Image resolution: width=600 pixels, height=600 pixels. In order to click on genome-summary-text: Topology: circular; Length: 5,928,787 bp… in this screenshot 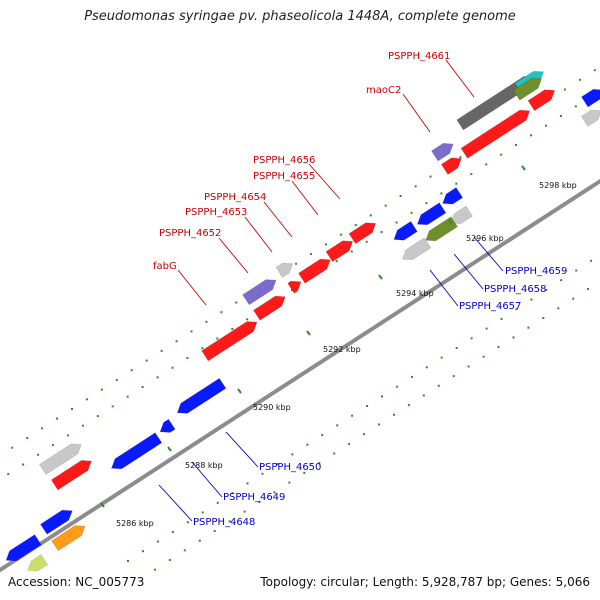, I will do `click(425, 582)`.